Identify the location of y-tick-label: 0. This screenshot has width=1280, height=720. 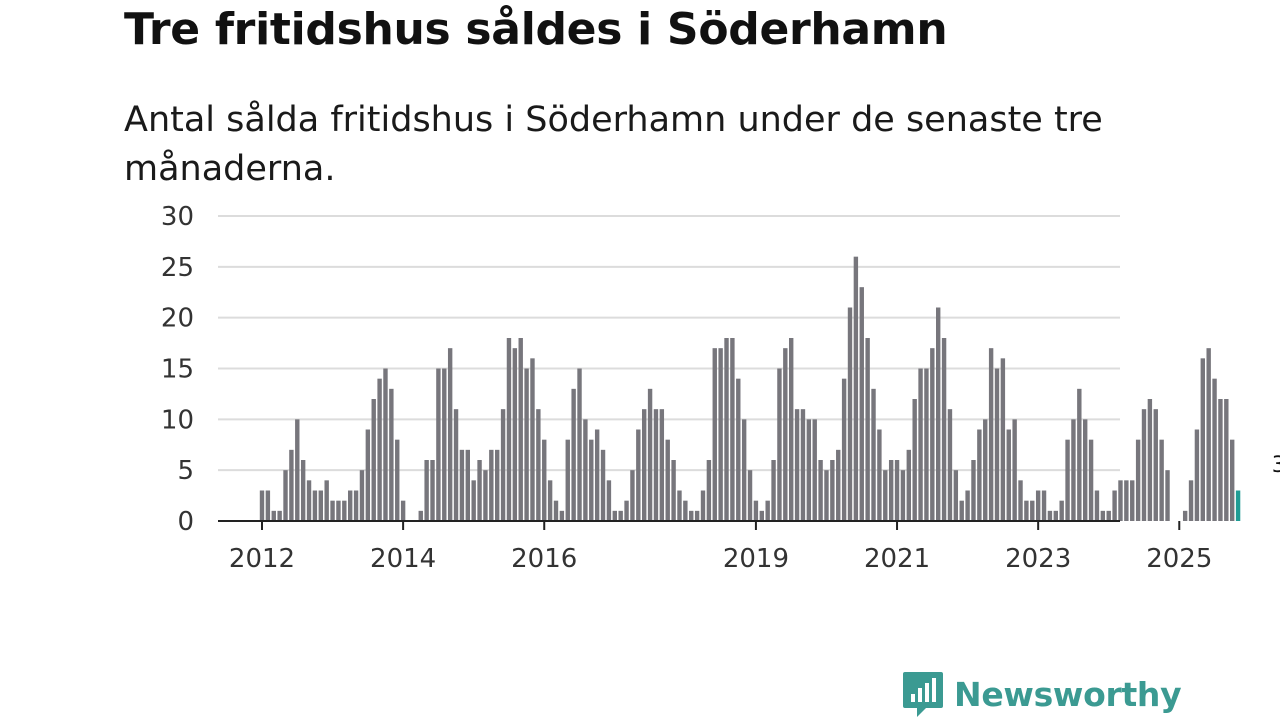
(185, 522).